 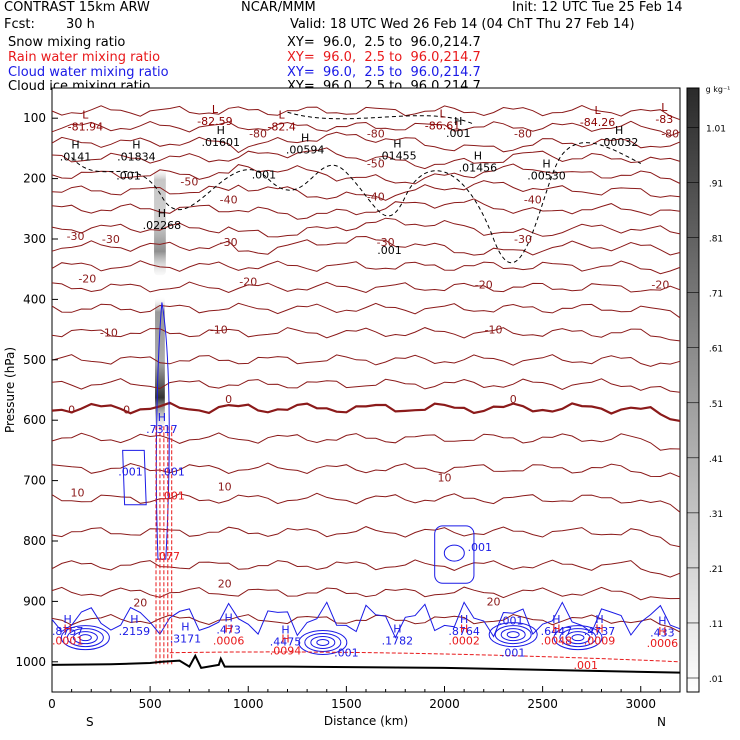 What do you see at coordinates (286, 651) in the screenshot?
I see `extremum-value: .0094` at bounding box center [286, 651].